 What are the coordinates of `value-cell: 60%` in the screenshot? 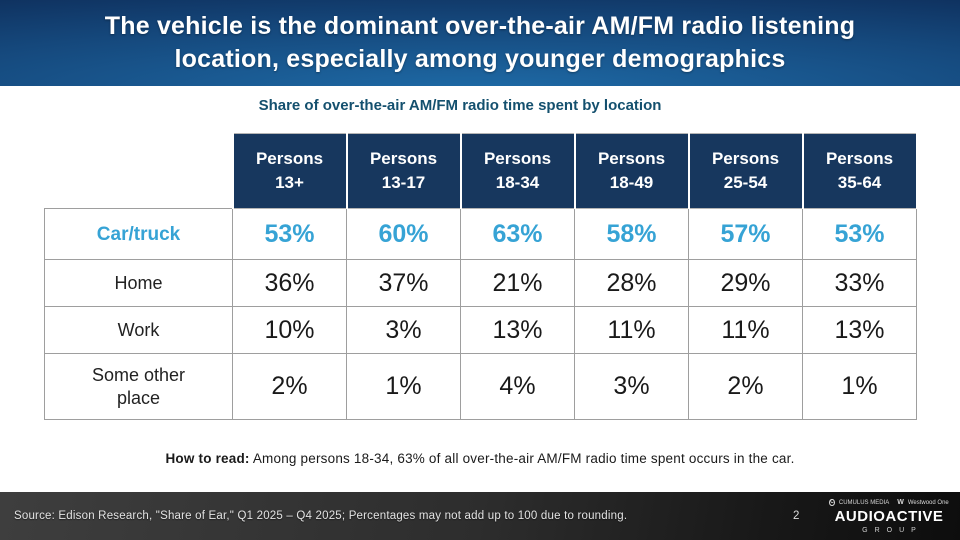 It's located at (403, 234).